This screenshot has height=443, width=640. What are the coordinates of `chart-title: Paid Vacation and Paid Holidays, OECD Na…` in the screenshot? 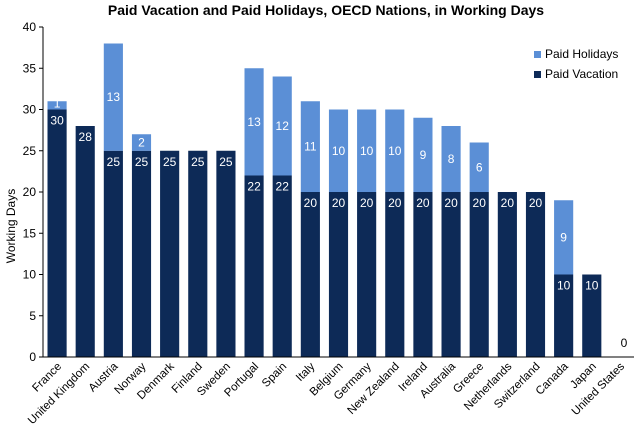 It's located at (326, 10).